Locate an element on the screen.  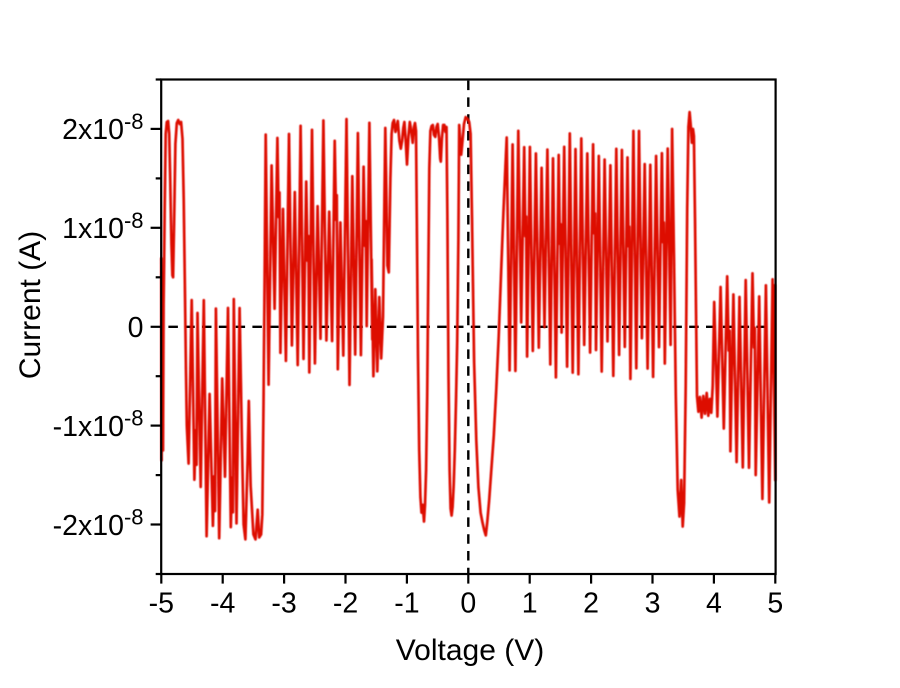
svg-text: -3 is located at coordinates (283, 604).